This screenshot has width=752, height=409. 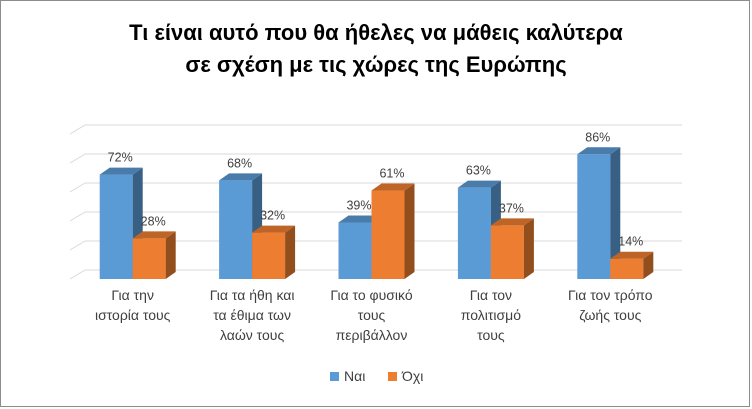 What do you see at coordinates (252, 335) in the screenshot?
I see `category-label: λαών τους` at bounding box center [252, 335].